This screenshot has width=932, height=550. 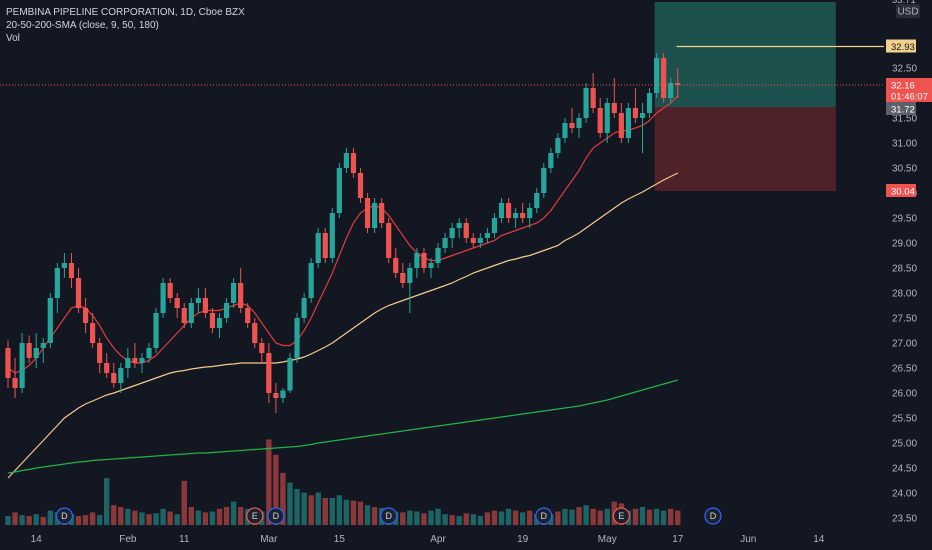 What do you see at coordinates (909, 90) in the screenshot?
I see `current-price-label-bg` at bounding box center [909, 90].